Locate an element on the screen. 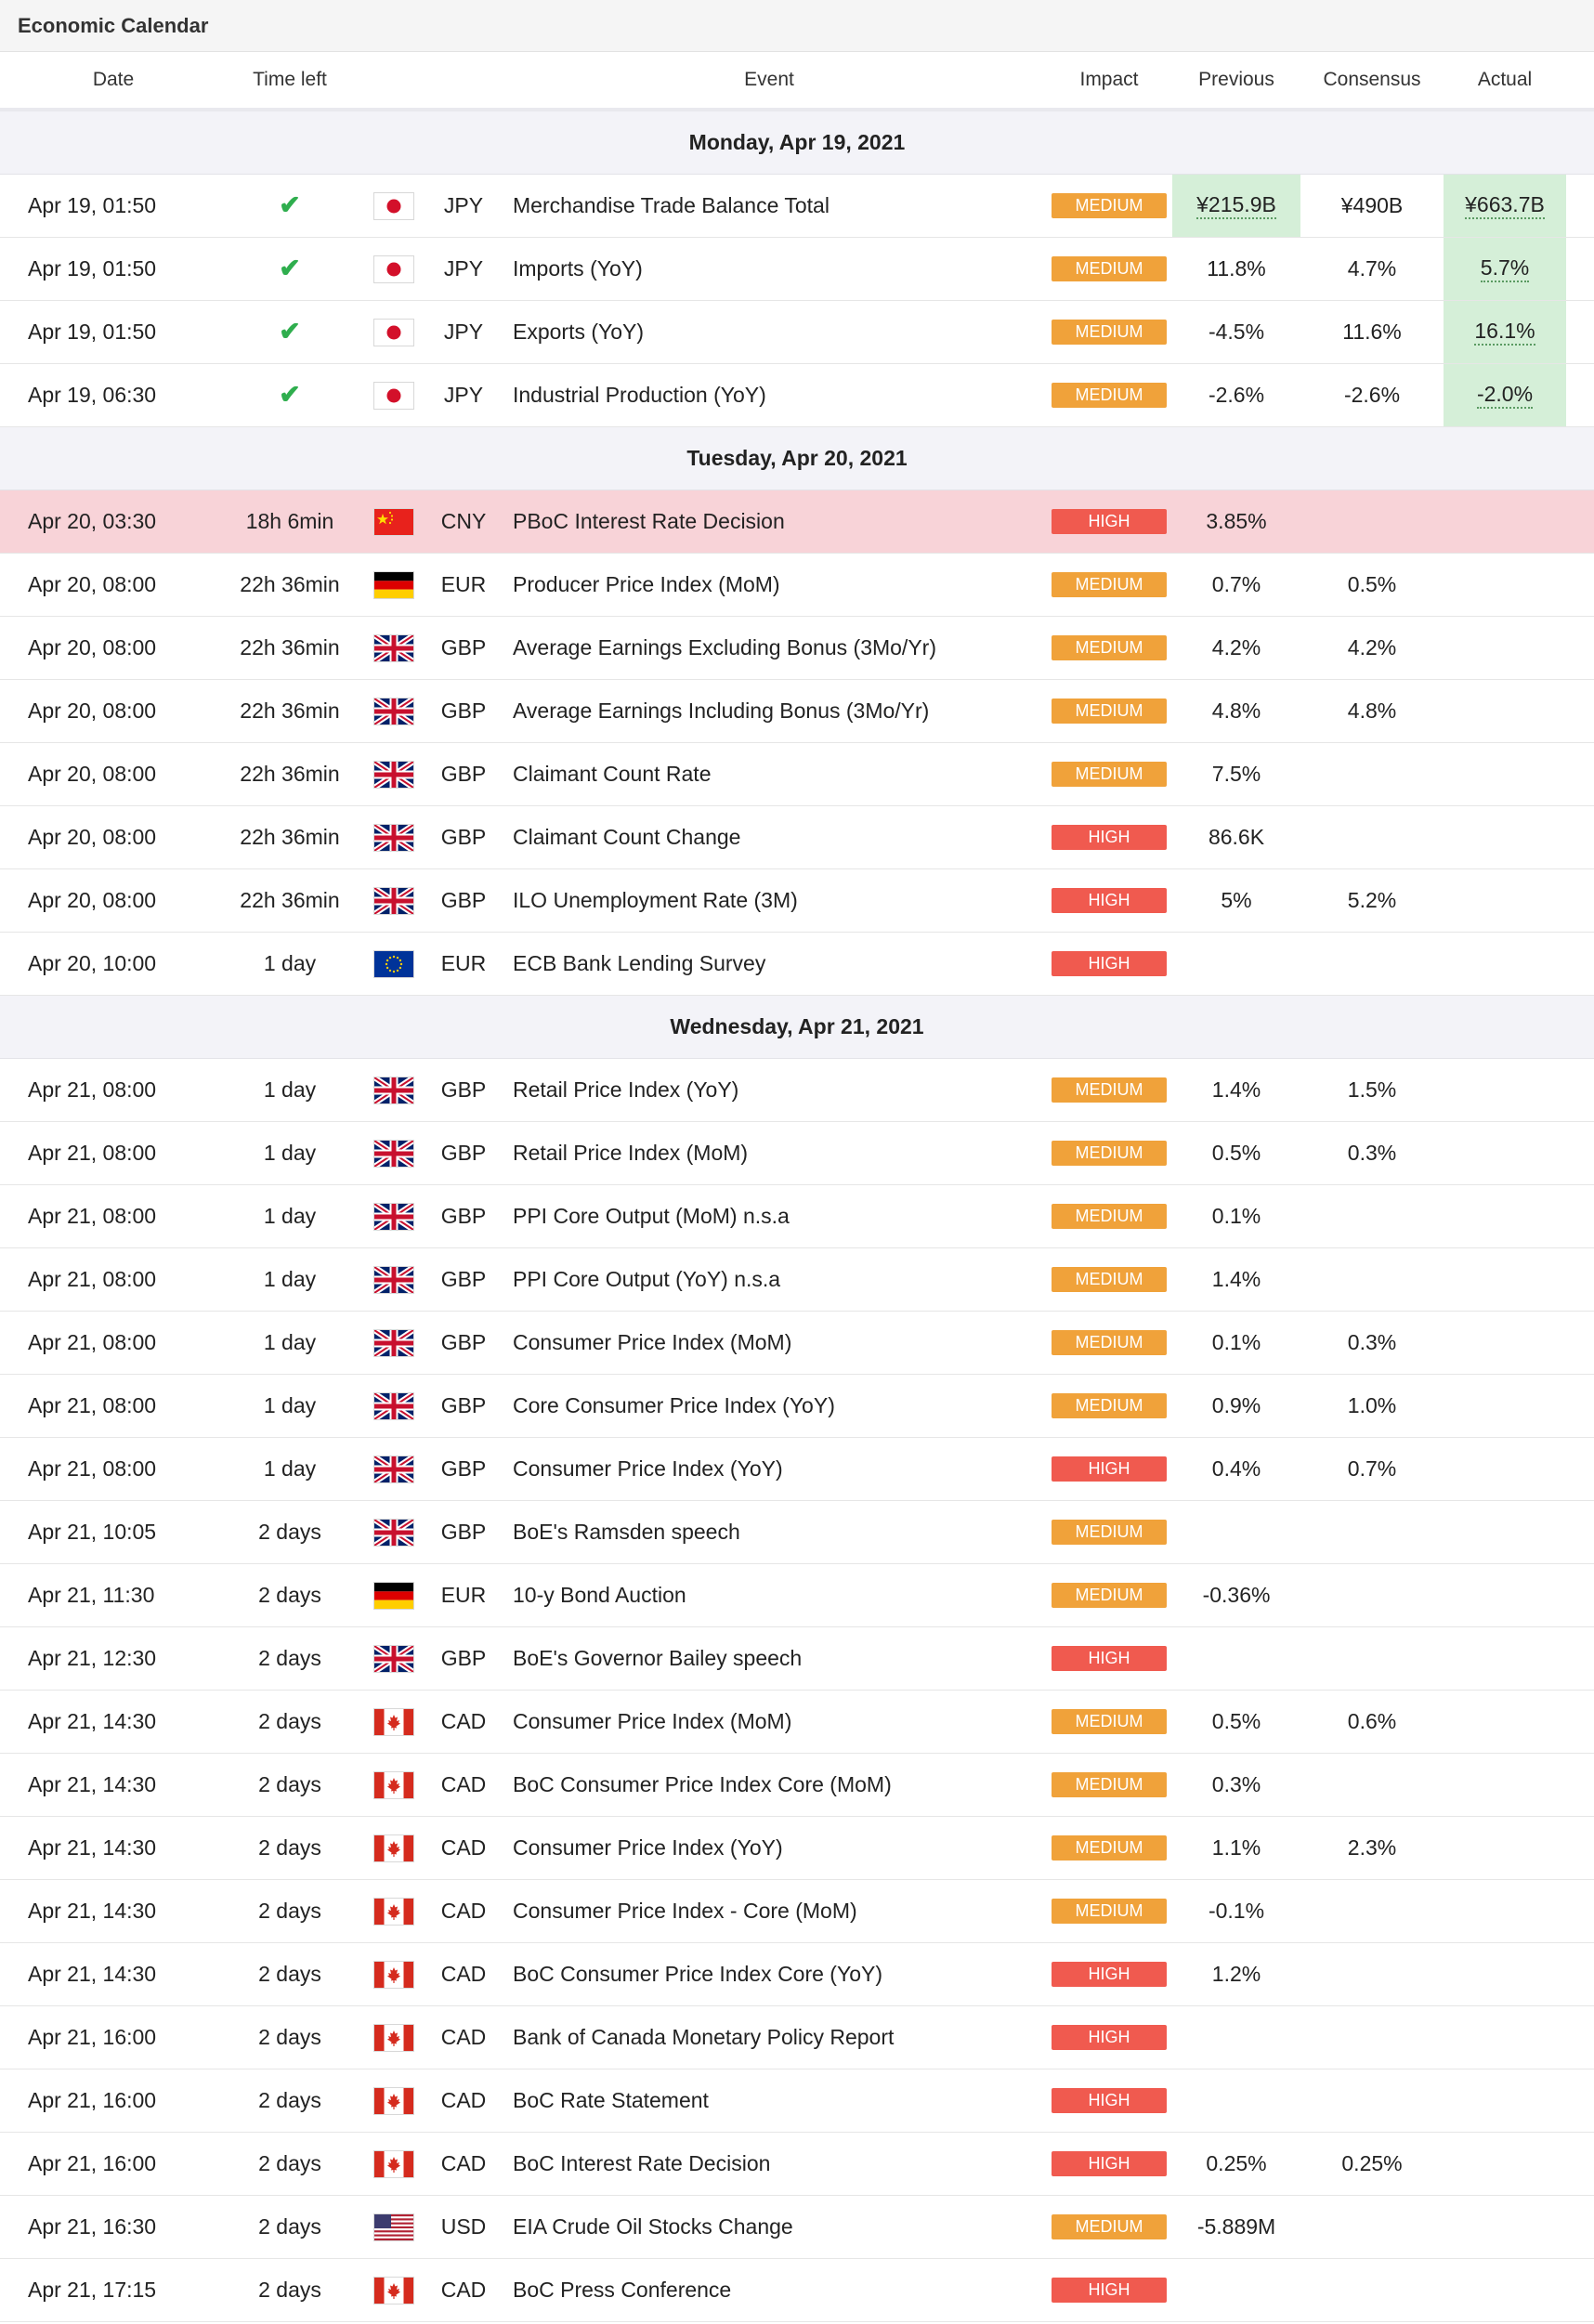 The width and height of the screenshot is (1594, 2324). event-name: BoC Consumer Price Index Core (YoY) is located at coordinates (697, 1974).